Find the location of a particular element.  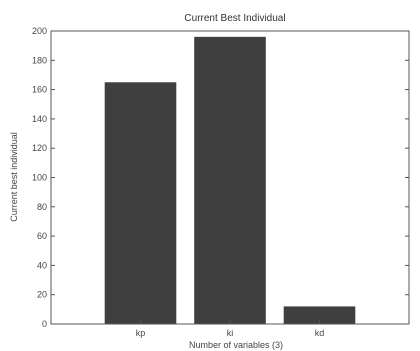

x-axis-ticks: kp ki kd is located at coordinates (230, 329).